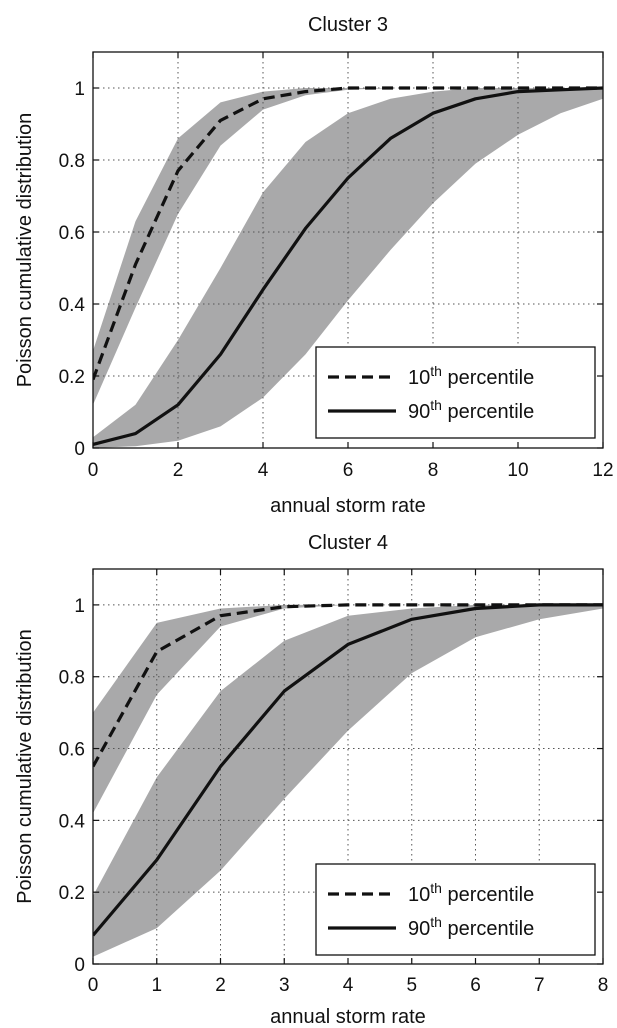 This screenshot has height=1028, width=617. I want to click on x-tick-label: 10, so click(517, 470).